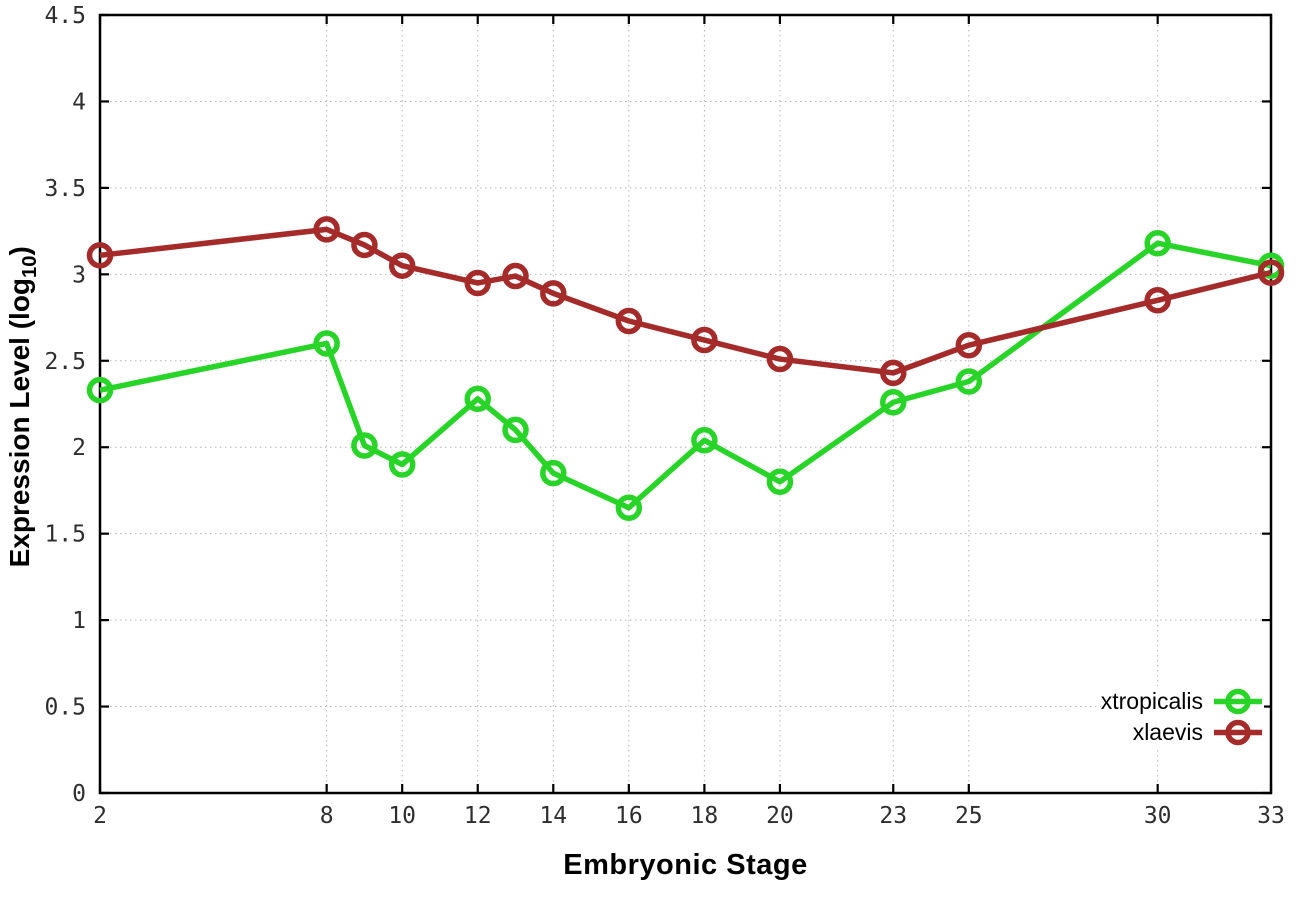  I want to click on x-tick-label: 18, so click(705, 816).